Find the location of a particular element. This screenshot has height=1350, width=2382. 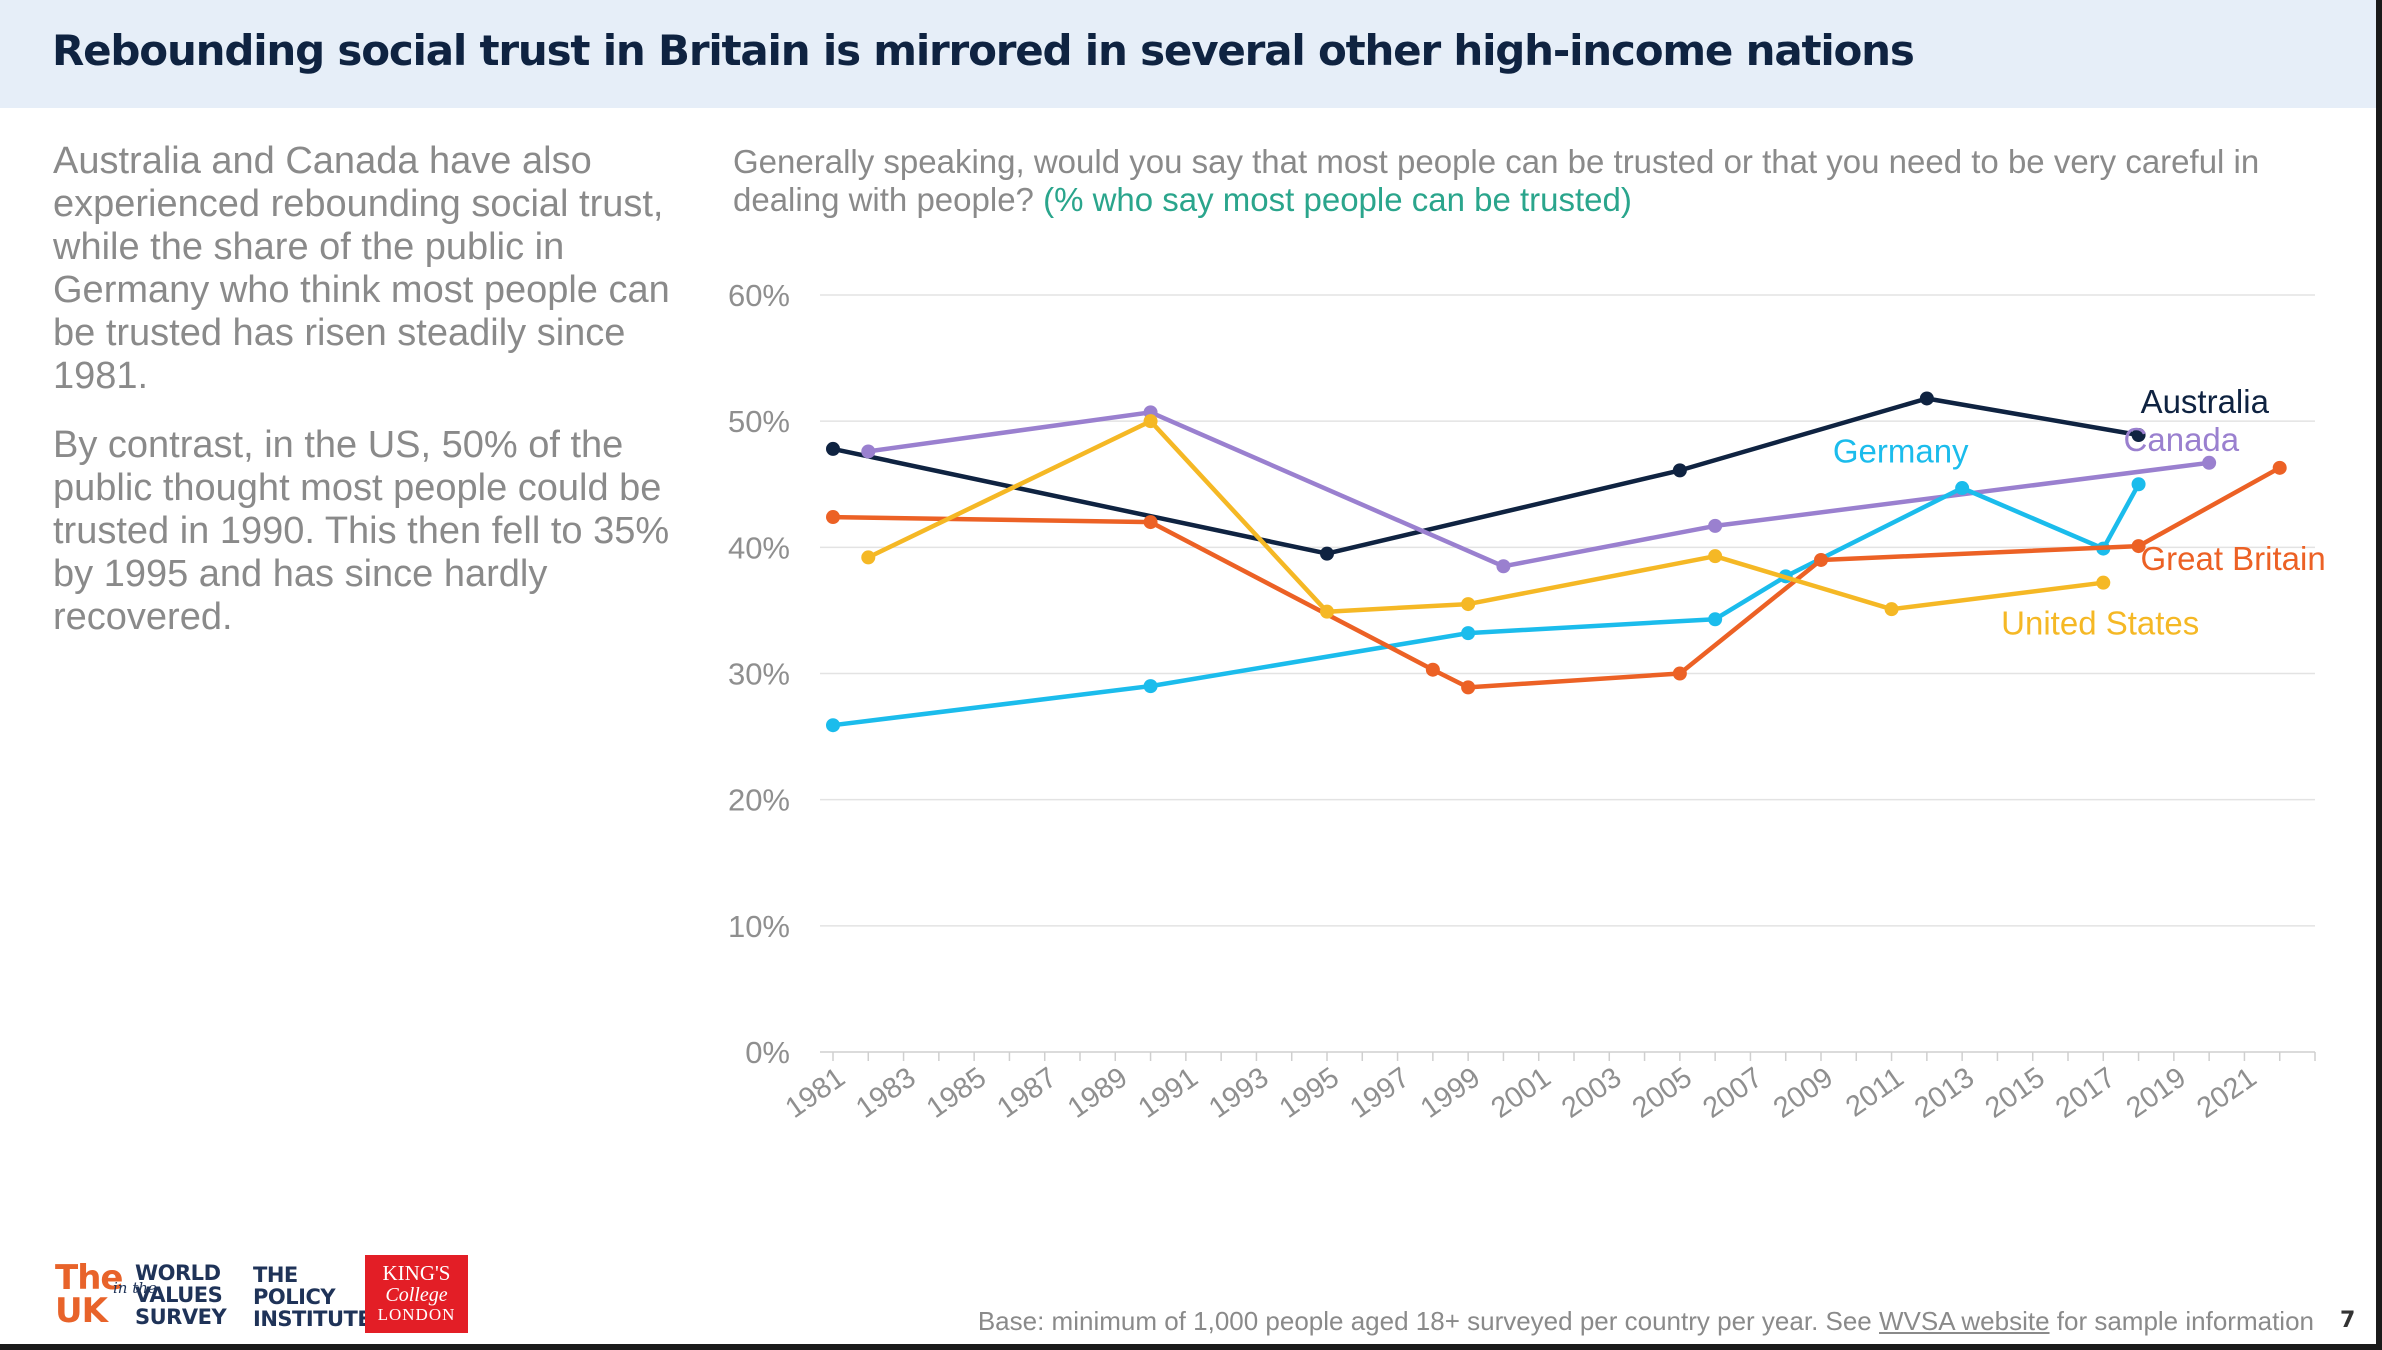

x-tick-label: 2019 is located at coordinates (2156, 1093).